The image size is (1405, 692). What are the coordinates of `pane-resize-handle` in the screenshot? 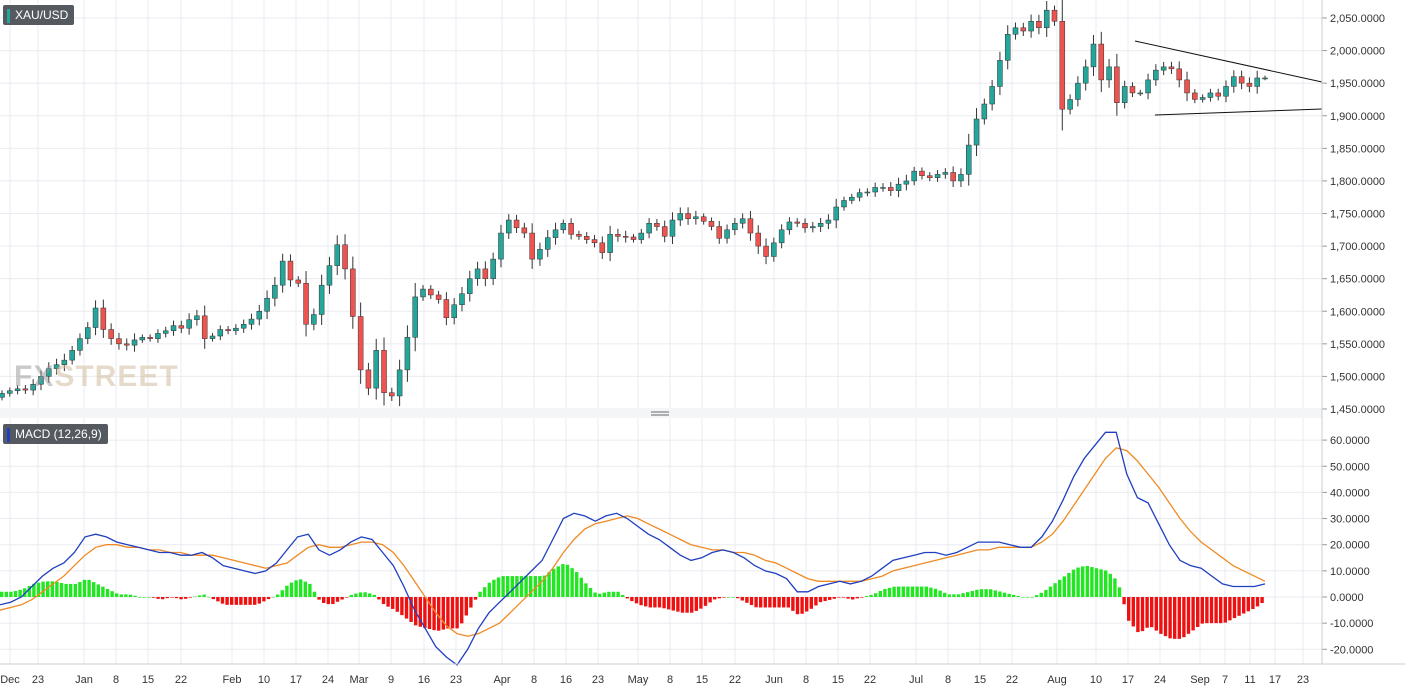 It's located at (660, 413).